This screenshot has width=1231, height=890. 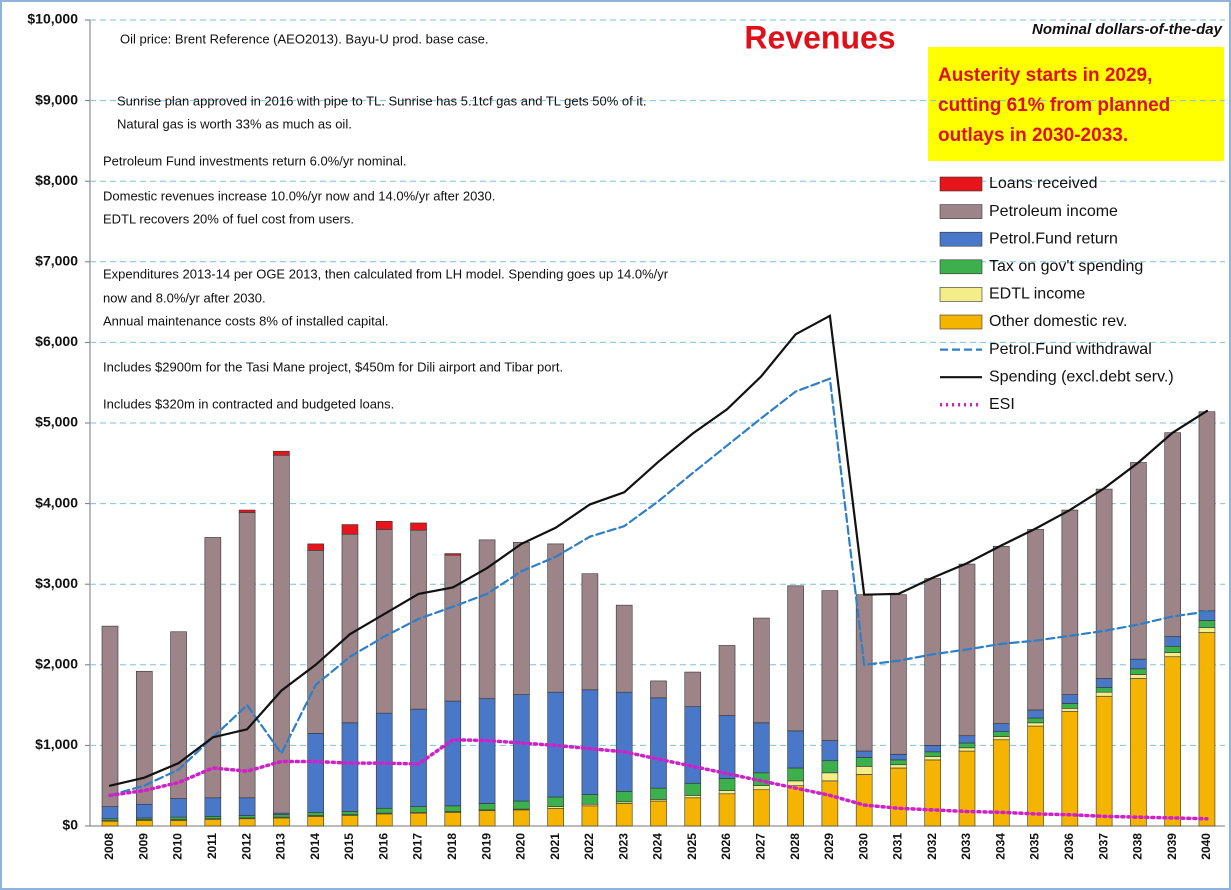 I want to click on legend-label: Spending (excl.debt serv.), so click(x=1081, y=376).